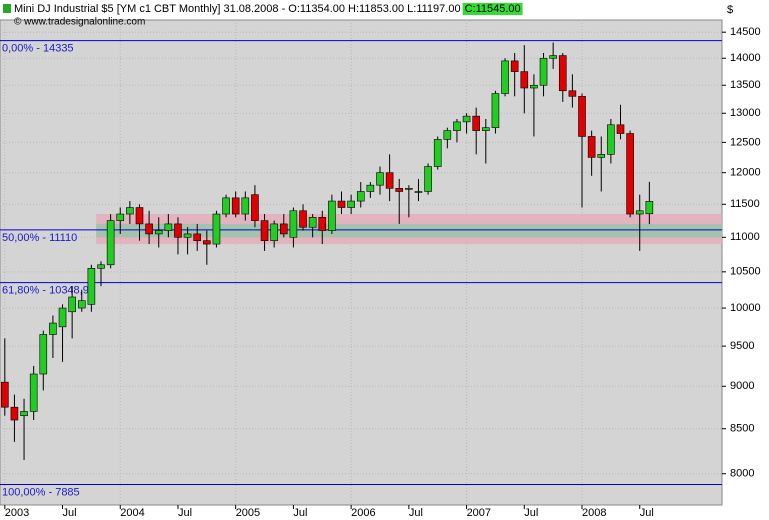 The height and width of the screenshot is (520, 769). I want to click on fib-label: 61,80% - 10348,9, so click(45, 290).